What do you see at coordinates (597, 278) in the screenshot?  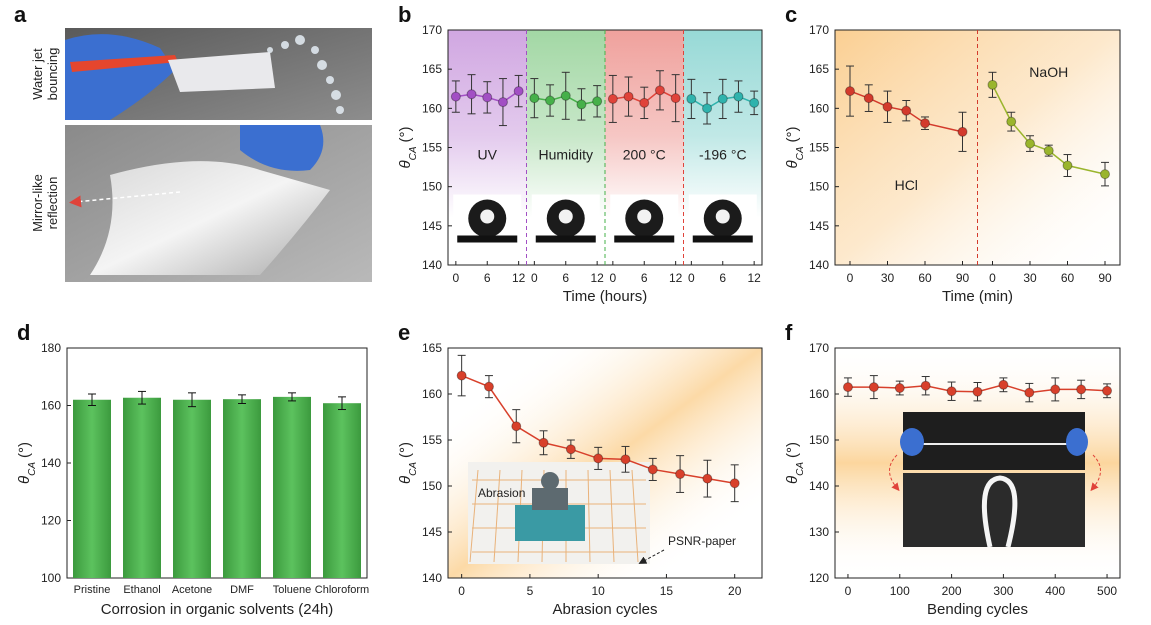 I see `x-tick-label: 12` at bounding box center [597, 278].